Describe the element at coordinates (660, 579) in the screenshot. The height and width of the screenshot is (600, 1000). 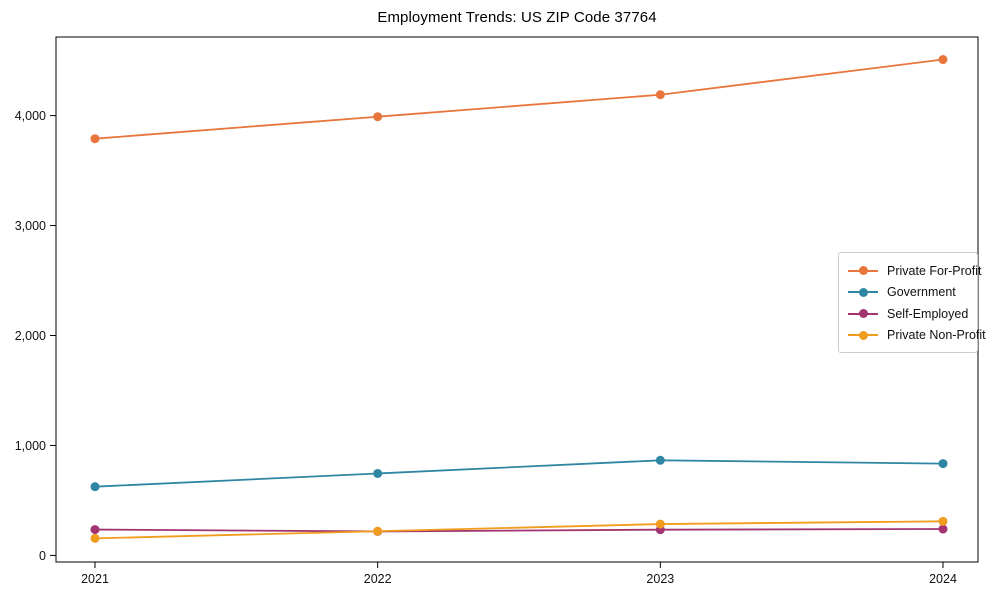
I see `x-tick-label: 2023` at that location.